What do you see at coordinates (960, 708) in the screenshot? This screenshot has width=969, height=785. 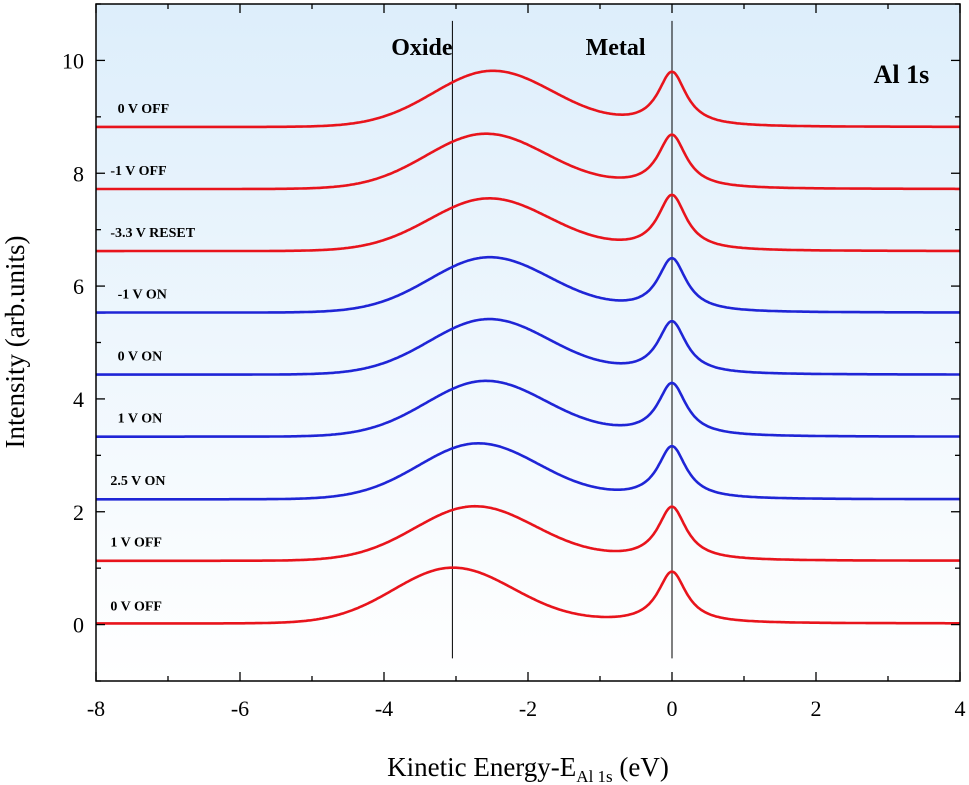 I see `x-tick-label: 4` at bounding box center [960, 708].